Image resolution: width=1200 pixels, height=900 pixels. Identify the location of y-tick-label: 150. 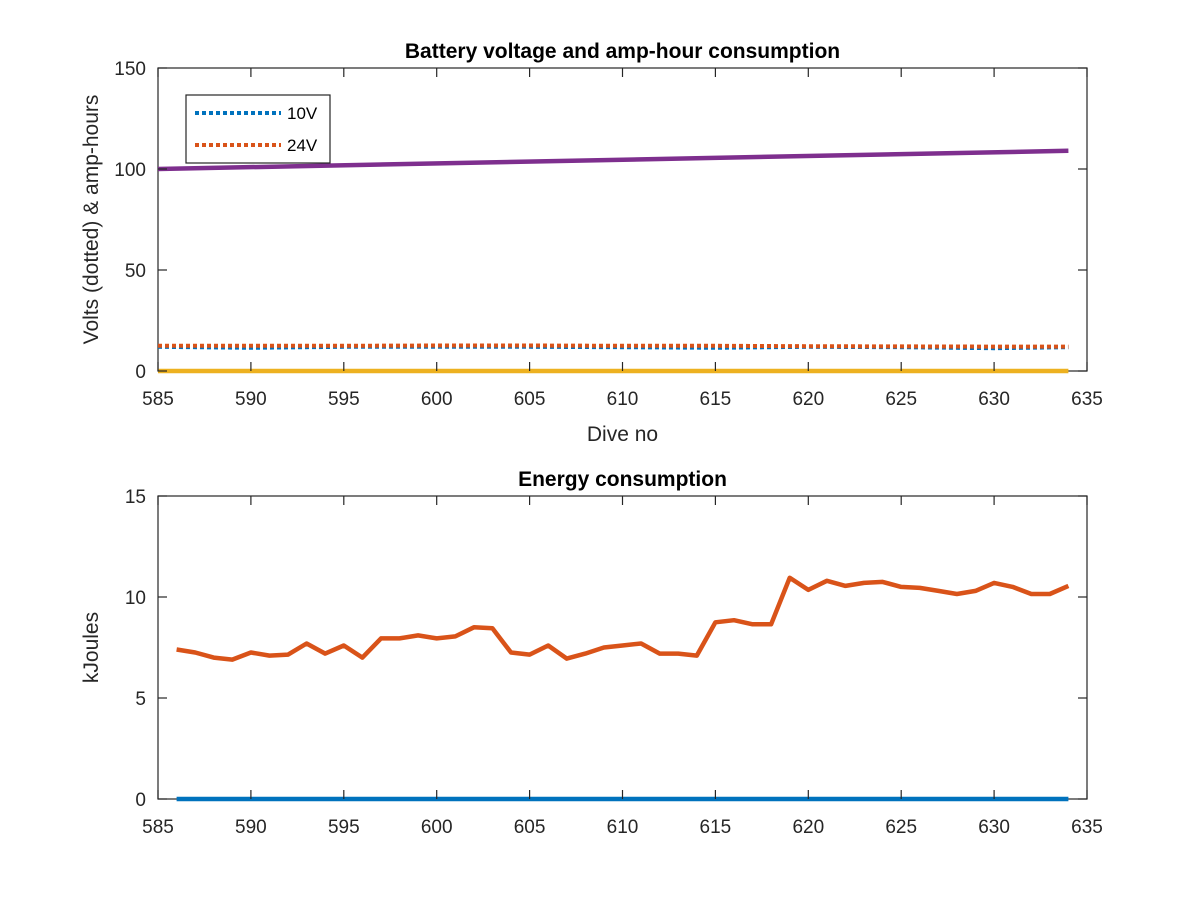
(130, 69).